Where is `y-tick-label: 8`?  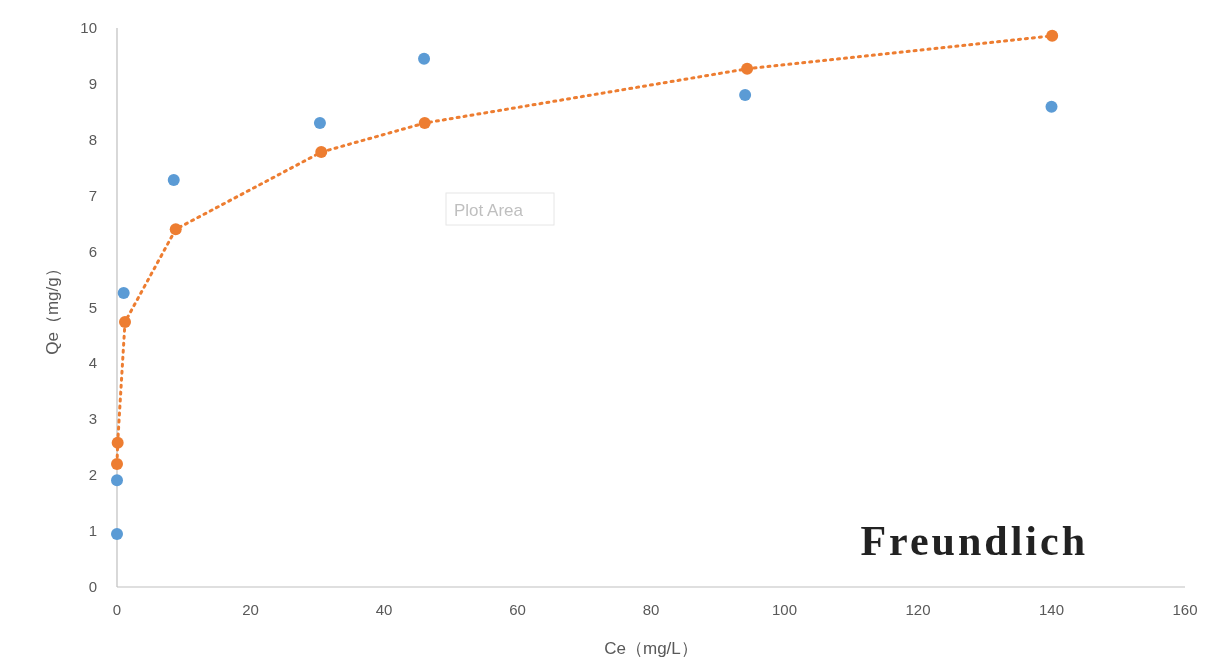
y-tick-label: 8 is located at coordinates (92, 139).